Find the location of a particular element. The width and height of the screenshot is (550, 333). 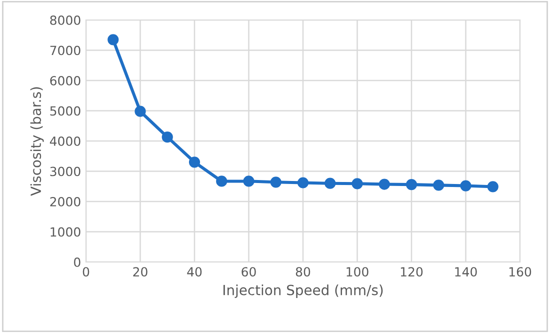

x-tick-label: 60 is located at coordinates (249, 272).